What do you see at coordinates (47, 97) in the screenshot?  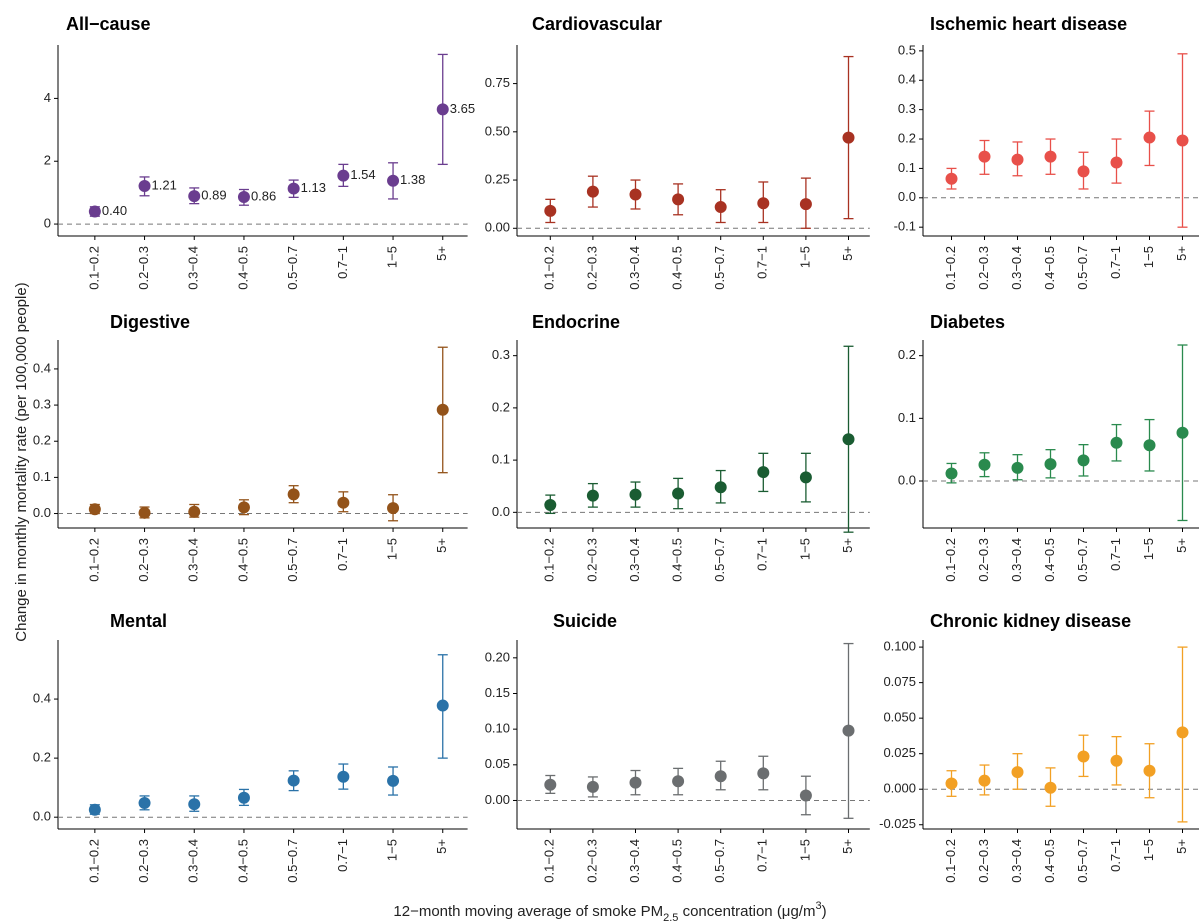 I see `y-tick-label: 4` at bounding box center [47, 97].